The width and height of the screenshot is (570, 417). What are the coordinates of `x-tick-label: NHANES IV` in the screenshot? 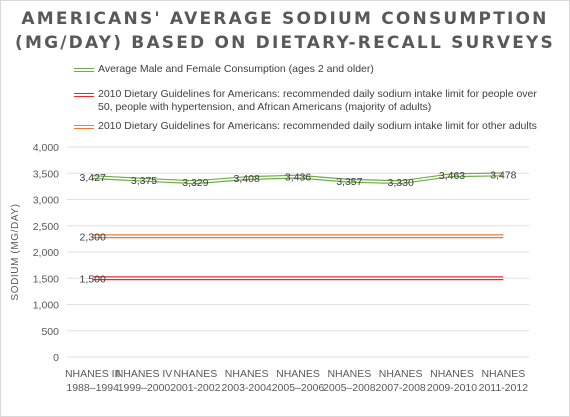 It's located at (144, 374).